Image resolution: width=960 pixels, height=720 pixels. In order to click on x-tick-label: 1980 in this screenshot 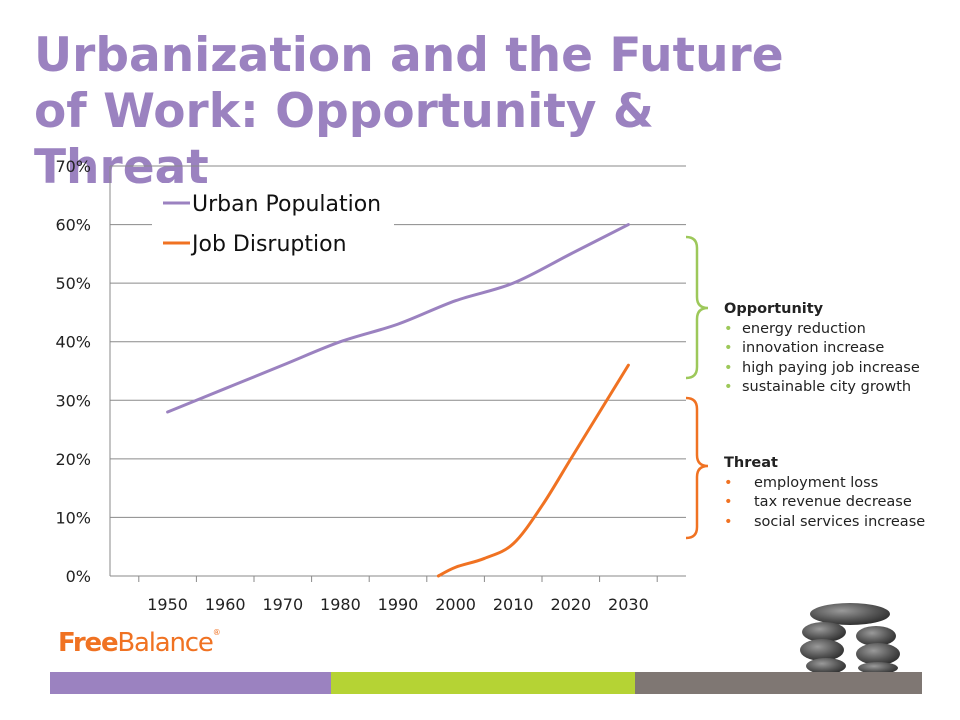, I will do `click(340, 604)`.